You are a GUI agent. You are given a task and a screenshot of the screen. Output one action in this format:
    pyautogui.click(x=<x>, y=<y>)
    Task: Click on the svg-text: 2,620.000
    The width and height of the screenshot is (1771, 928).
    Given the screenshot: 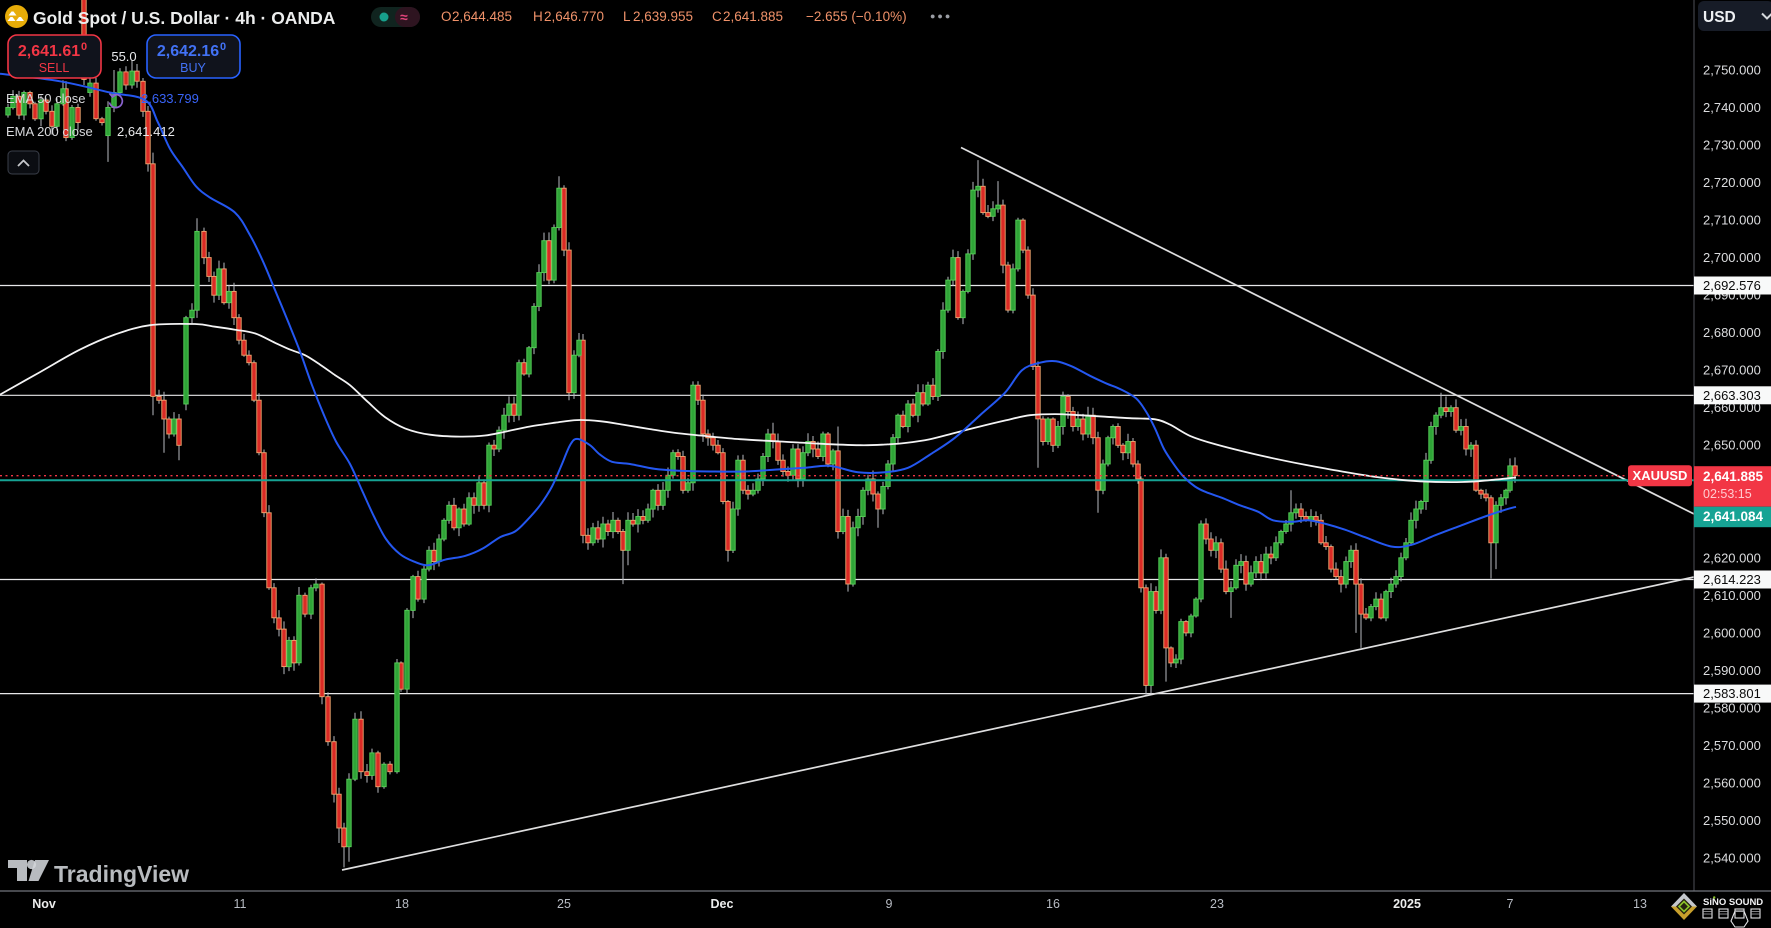 What is the action you would take?
    pyautogui.click(x=1732, y=557)
    